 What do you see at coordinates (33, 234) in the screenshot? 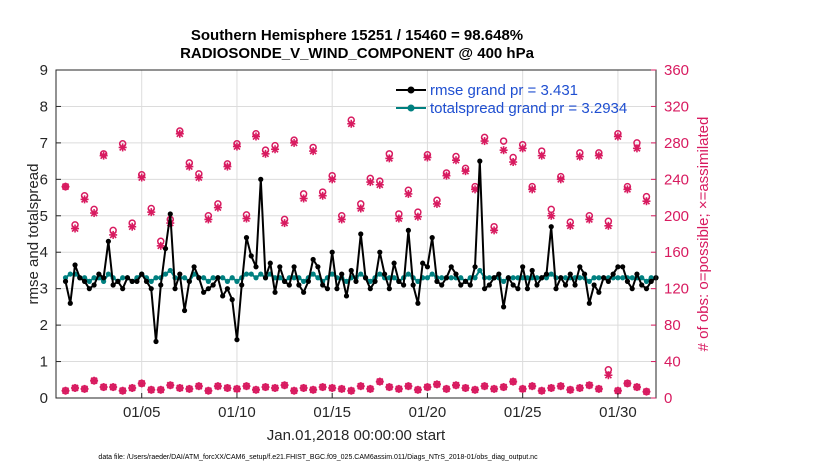
I see `y-axis-label-left: rmse and totalspread` at bounding box center [33, 234].